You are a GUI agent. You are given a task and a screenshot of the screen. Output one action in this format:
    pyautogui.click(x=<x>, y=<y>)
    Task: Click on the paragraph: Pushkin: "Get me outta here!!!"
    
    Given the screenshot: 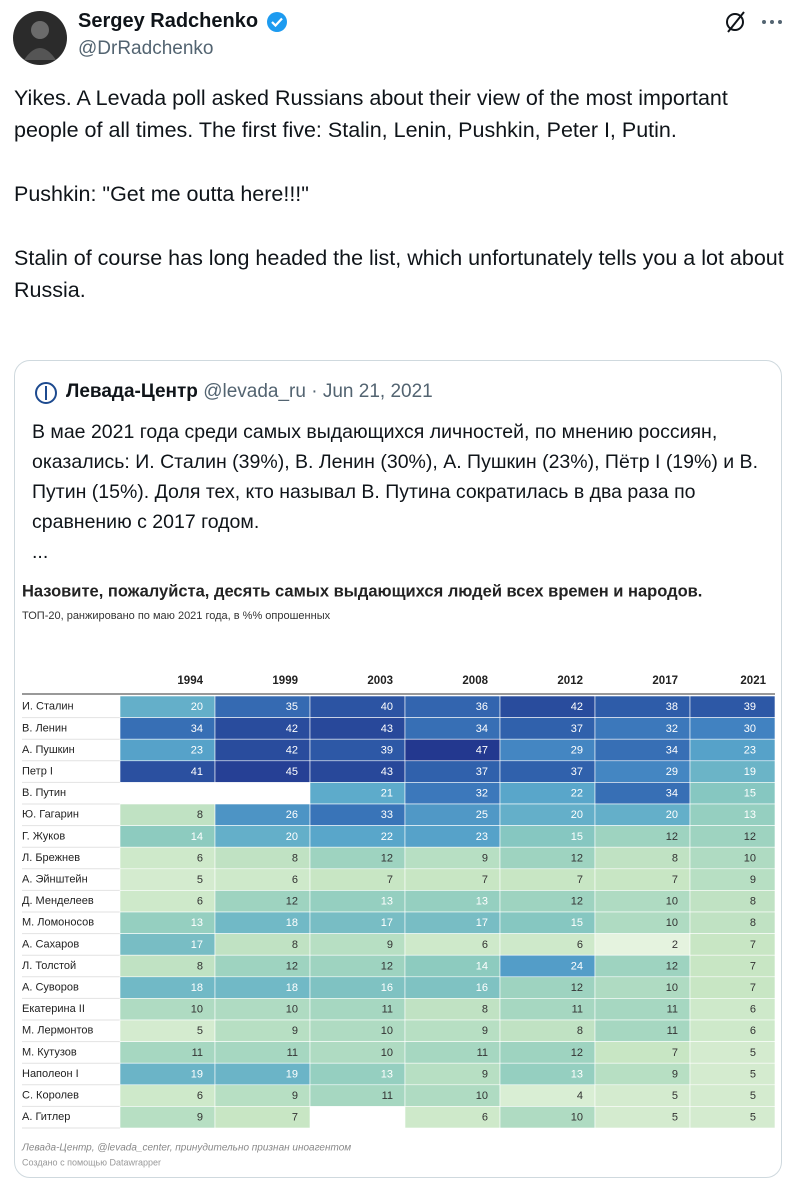 What is the action you would take?
    pyautogui.click(x=161, y=194)
    